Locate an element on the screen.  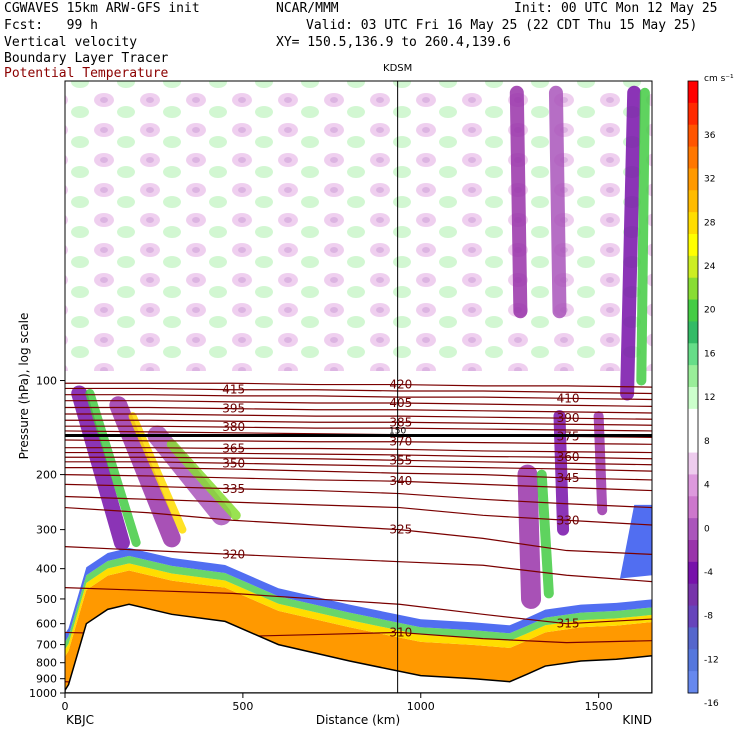
org-label: NCAR/MMM is located at coordinates (307, 8).